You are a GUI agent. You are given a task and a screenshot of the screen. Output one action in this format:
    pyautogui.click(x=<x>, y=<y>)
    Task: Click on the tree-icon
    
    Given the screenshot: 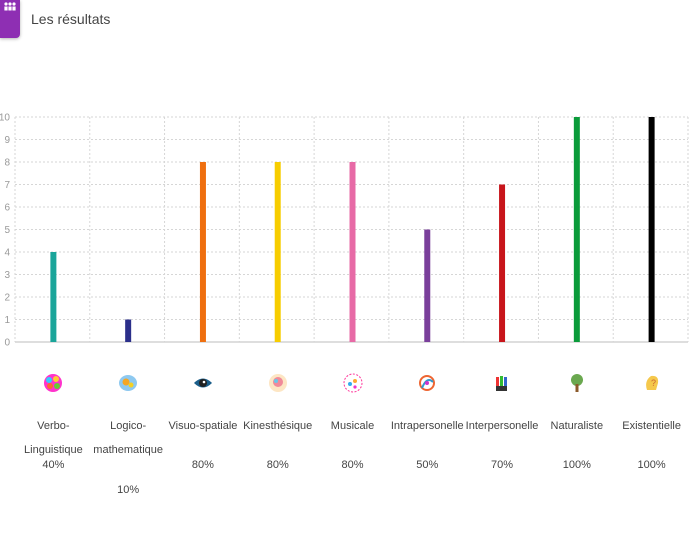 What is the action you would take?
    pyautogui.click(x=577, y=383)
    